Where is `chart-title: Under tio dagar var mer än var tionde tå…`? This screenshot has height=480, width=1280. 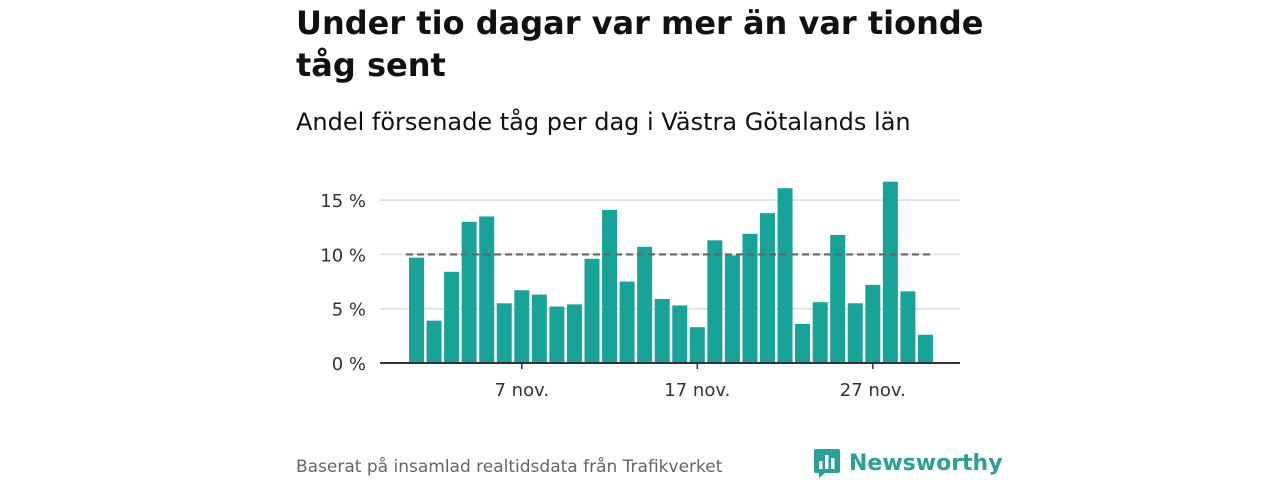 chart-title: Under tio dagar var mer än var tionde tå… is located at coordinates (640, 44).